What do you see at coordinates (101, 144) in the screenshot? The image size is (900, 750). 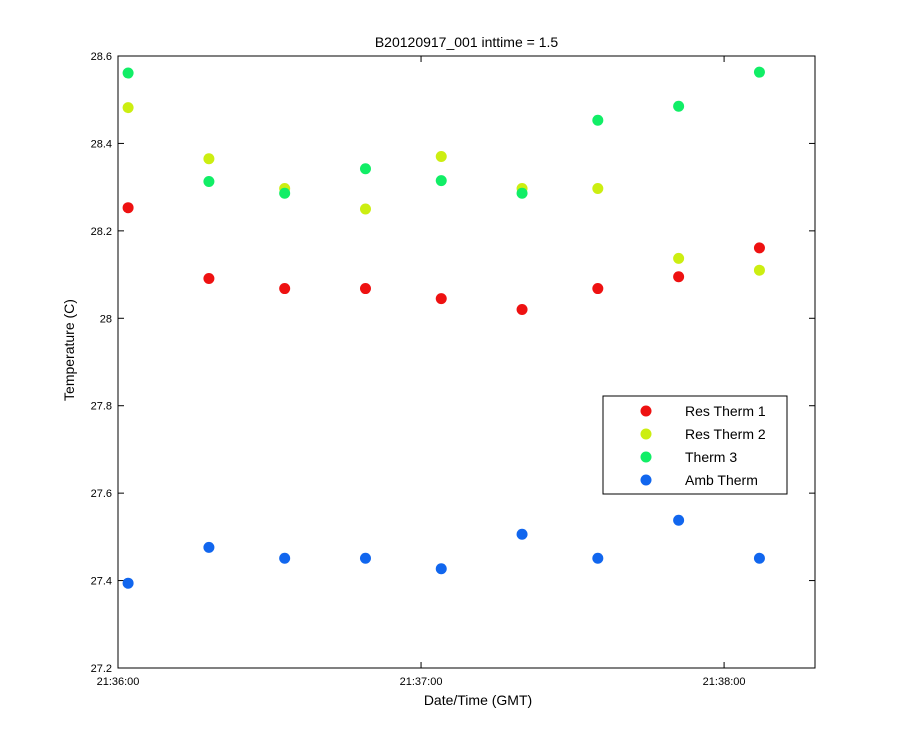 I see `y-tick-label: 28.4` at bounding box center [101, 144].